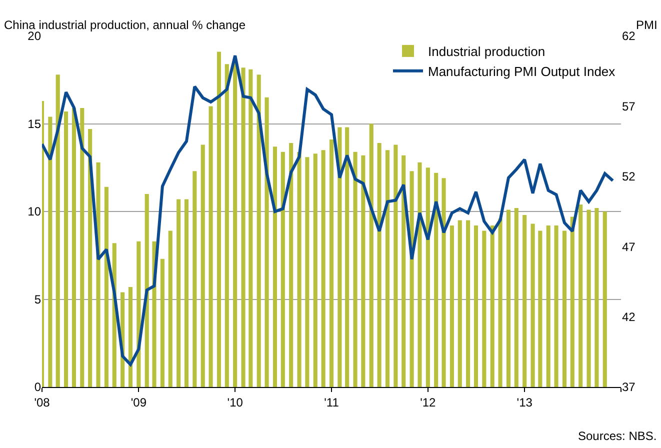 The image size is (661, 448). Describe the element at coordinates (42, 402) in the screenshot. I see `x-tick-label: '08` at that location.